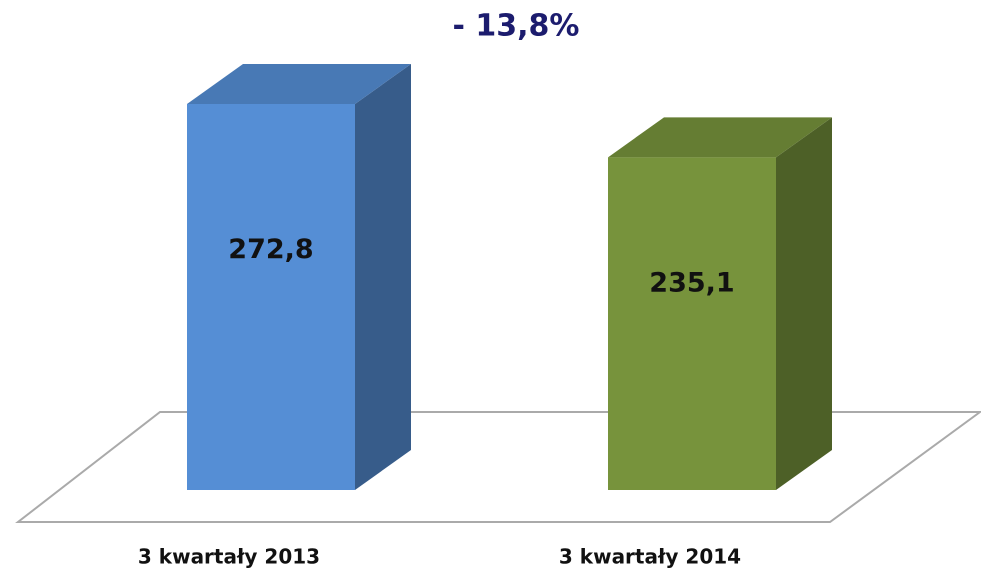  What do you see at coordinates (650, 557) in the screenshot?
I see `x-tick-label: 3 kwartały 2014` at bounding box center [650, 557].